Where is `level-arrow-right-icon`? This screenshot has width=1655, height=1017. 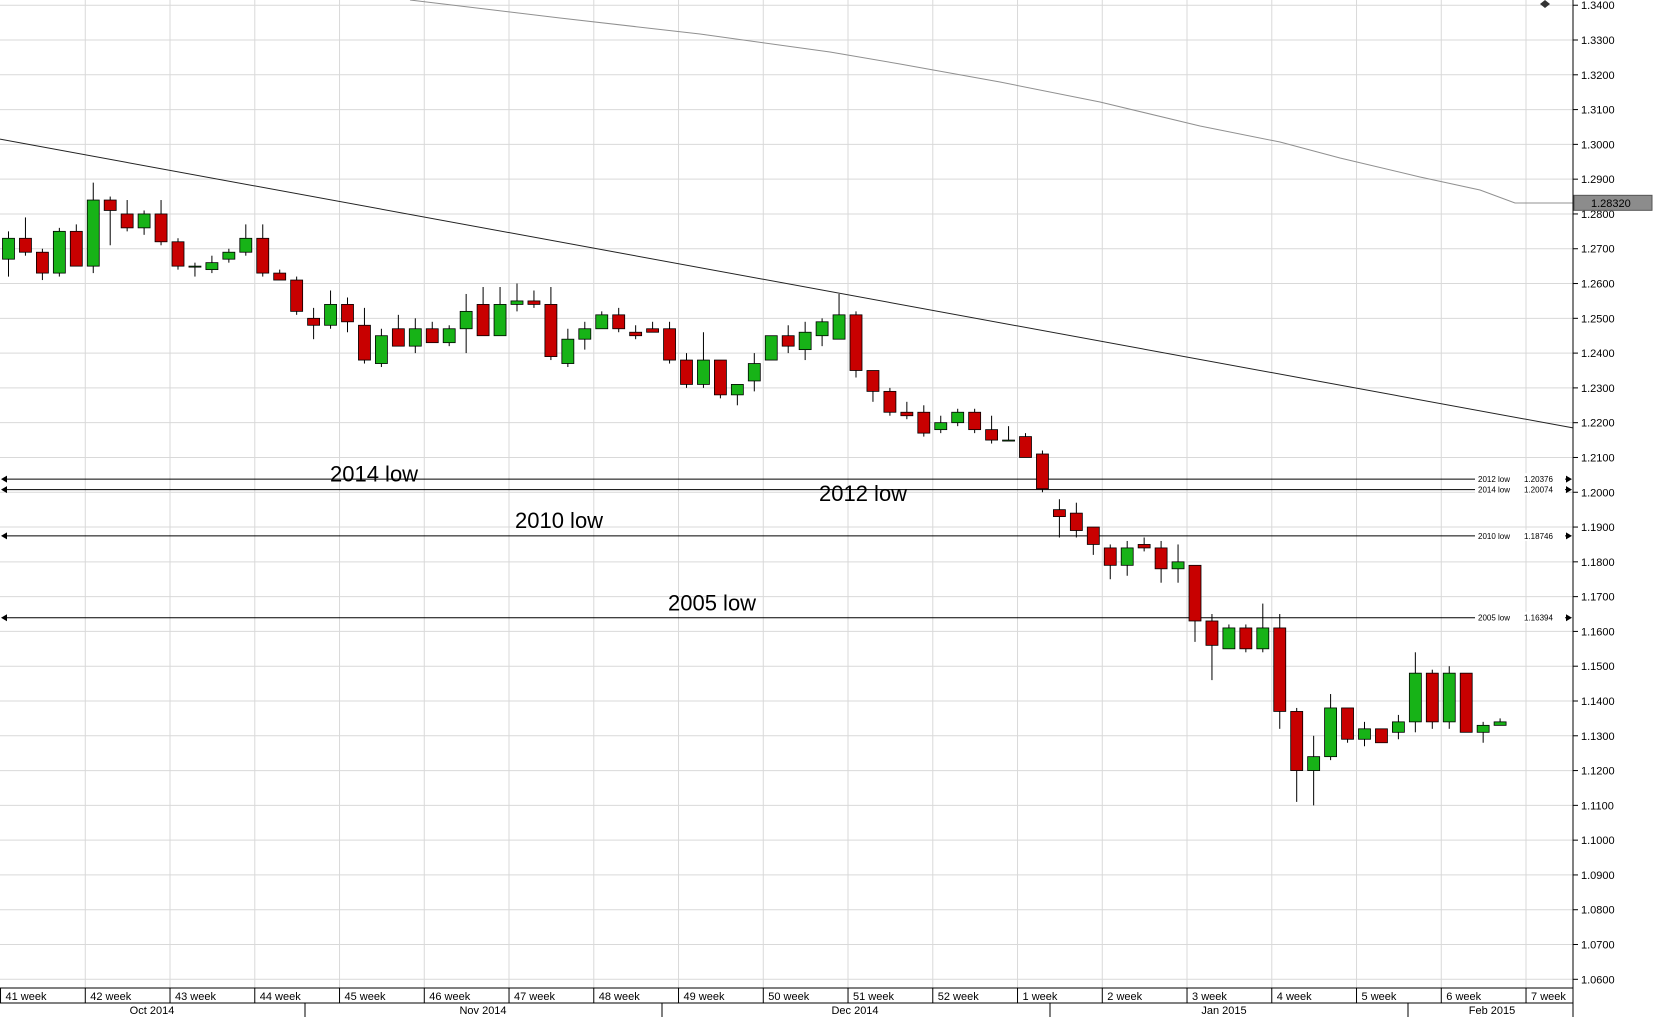
level-arrow-right-icon is located at coordinates (1569, 536).